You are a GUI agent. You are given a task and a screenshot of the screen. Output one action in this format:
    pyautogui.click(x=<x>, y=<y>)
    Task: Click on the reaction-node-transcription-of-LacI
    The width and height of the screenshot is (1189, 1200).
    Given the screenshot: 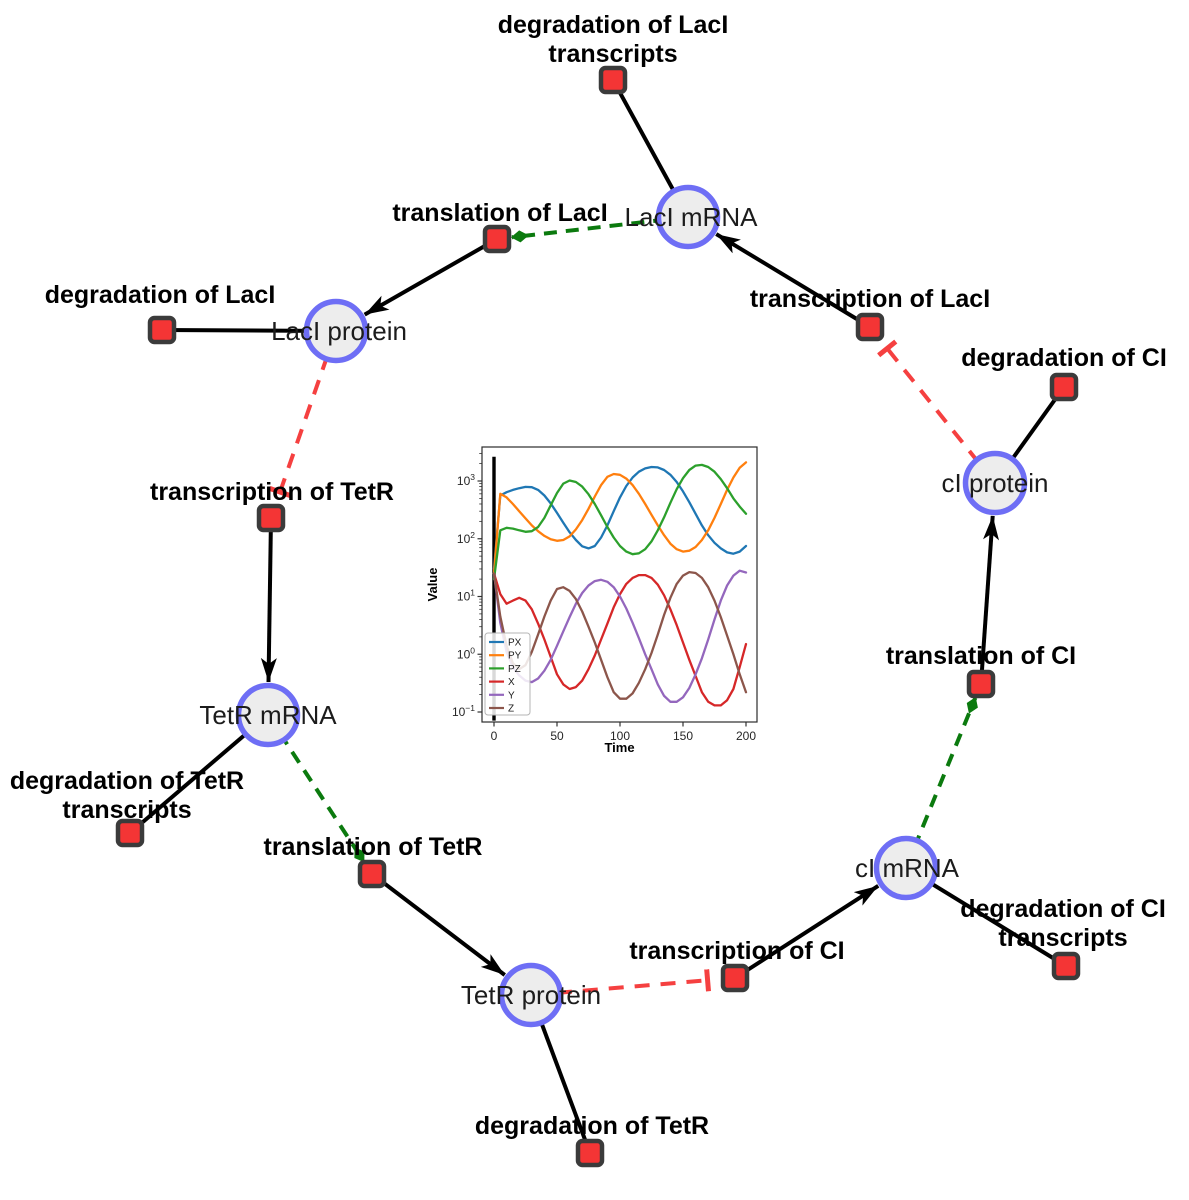 What is the action you would take?
    pyautogui.click(x=870, y=327)
    